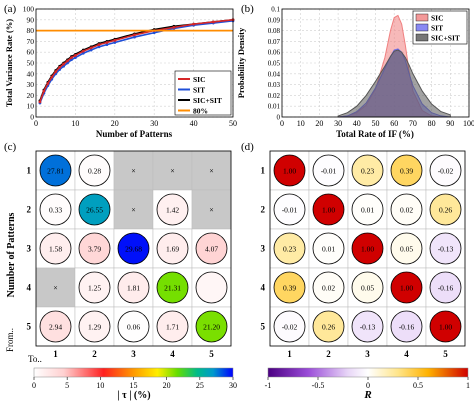 Image resolution: width=474 pixels, height=403 pixels. I want to click on cell-label: 3.79, so click(94, 249).